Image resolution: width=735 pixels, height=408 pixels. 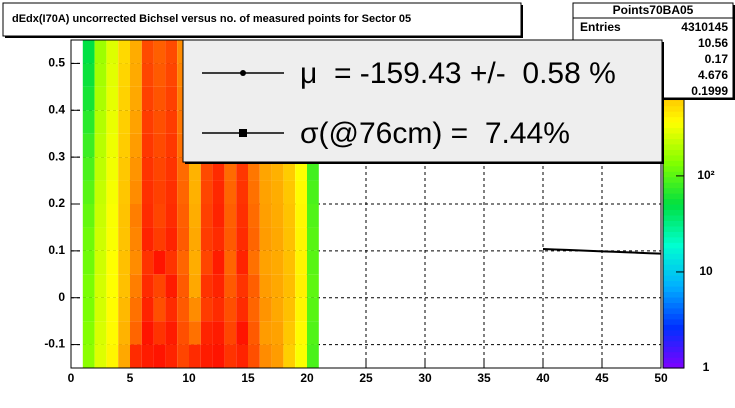 What do you see at coordinates (54, 344) in the screenshot?
I see `y-tick-label: -0.1` at bounding box center [54, 344].